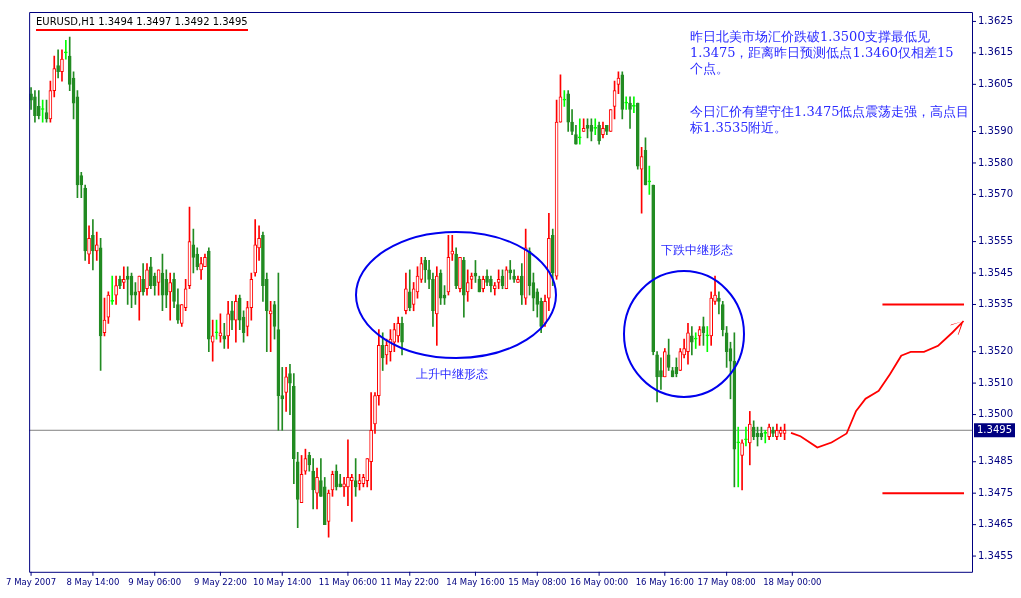  Describe the element at coordinates (142, 23) in the screenshot. I see `chart-title: EURUSD,H1 1.3494 1.3497 1.3492 1.3495` at that location.